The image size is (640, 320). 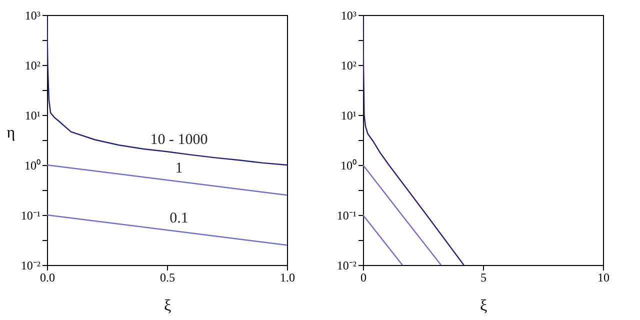 I want to click on x-tick-label: 0.5, so click(x=167, y=277).